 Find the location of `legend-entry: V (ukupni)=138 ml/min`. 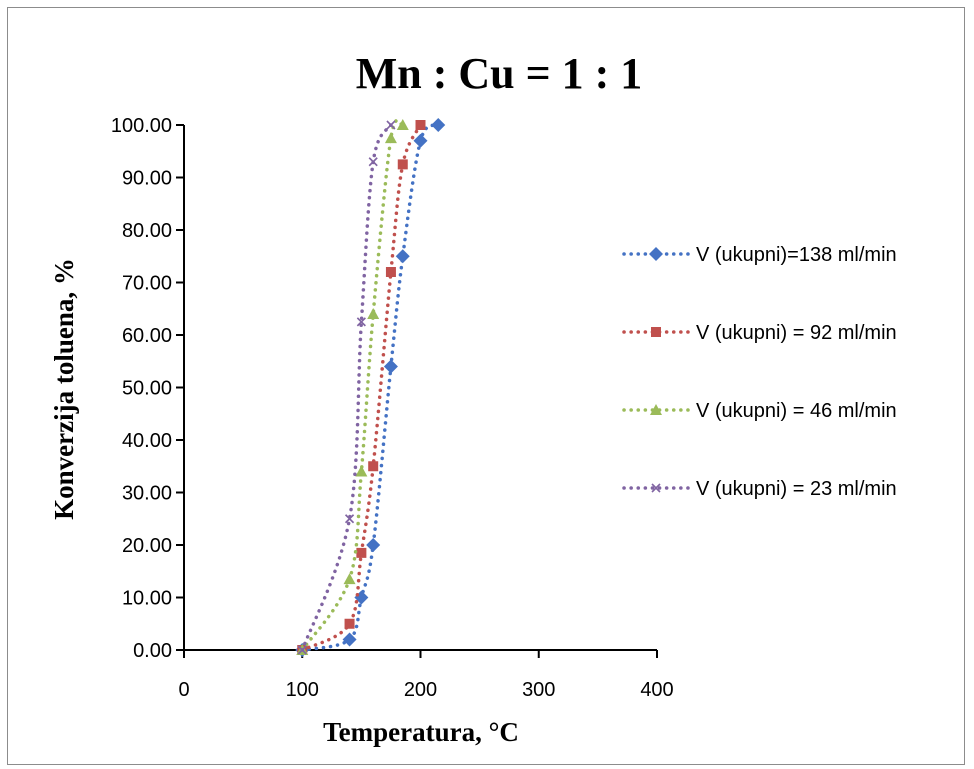

legend-entry: V (ukupni)=138 ml/min is located at coordinates (759, 255).